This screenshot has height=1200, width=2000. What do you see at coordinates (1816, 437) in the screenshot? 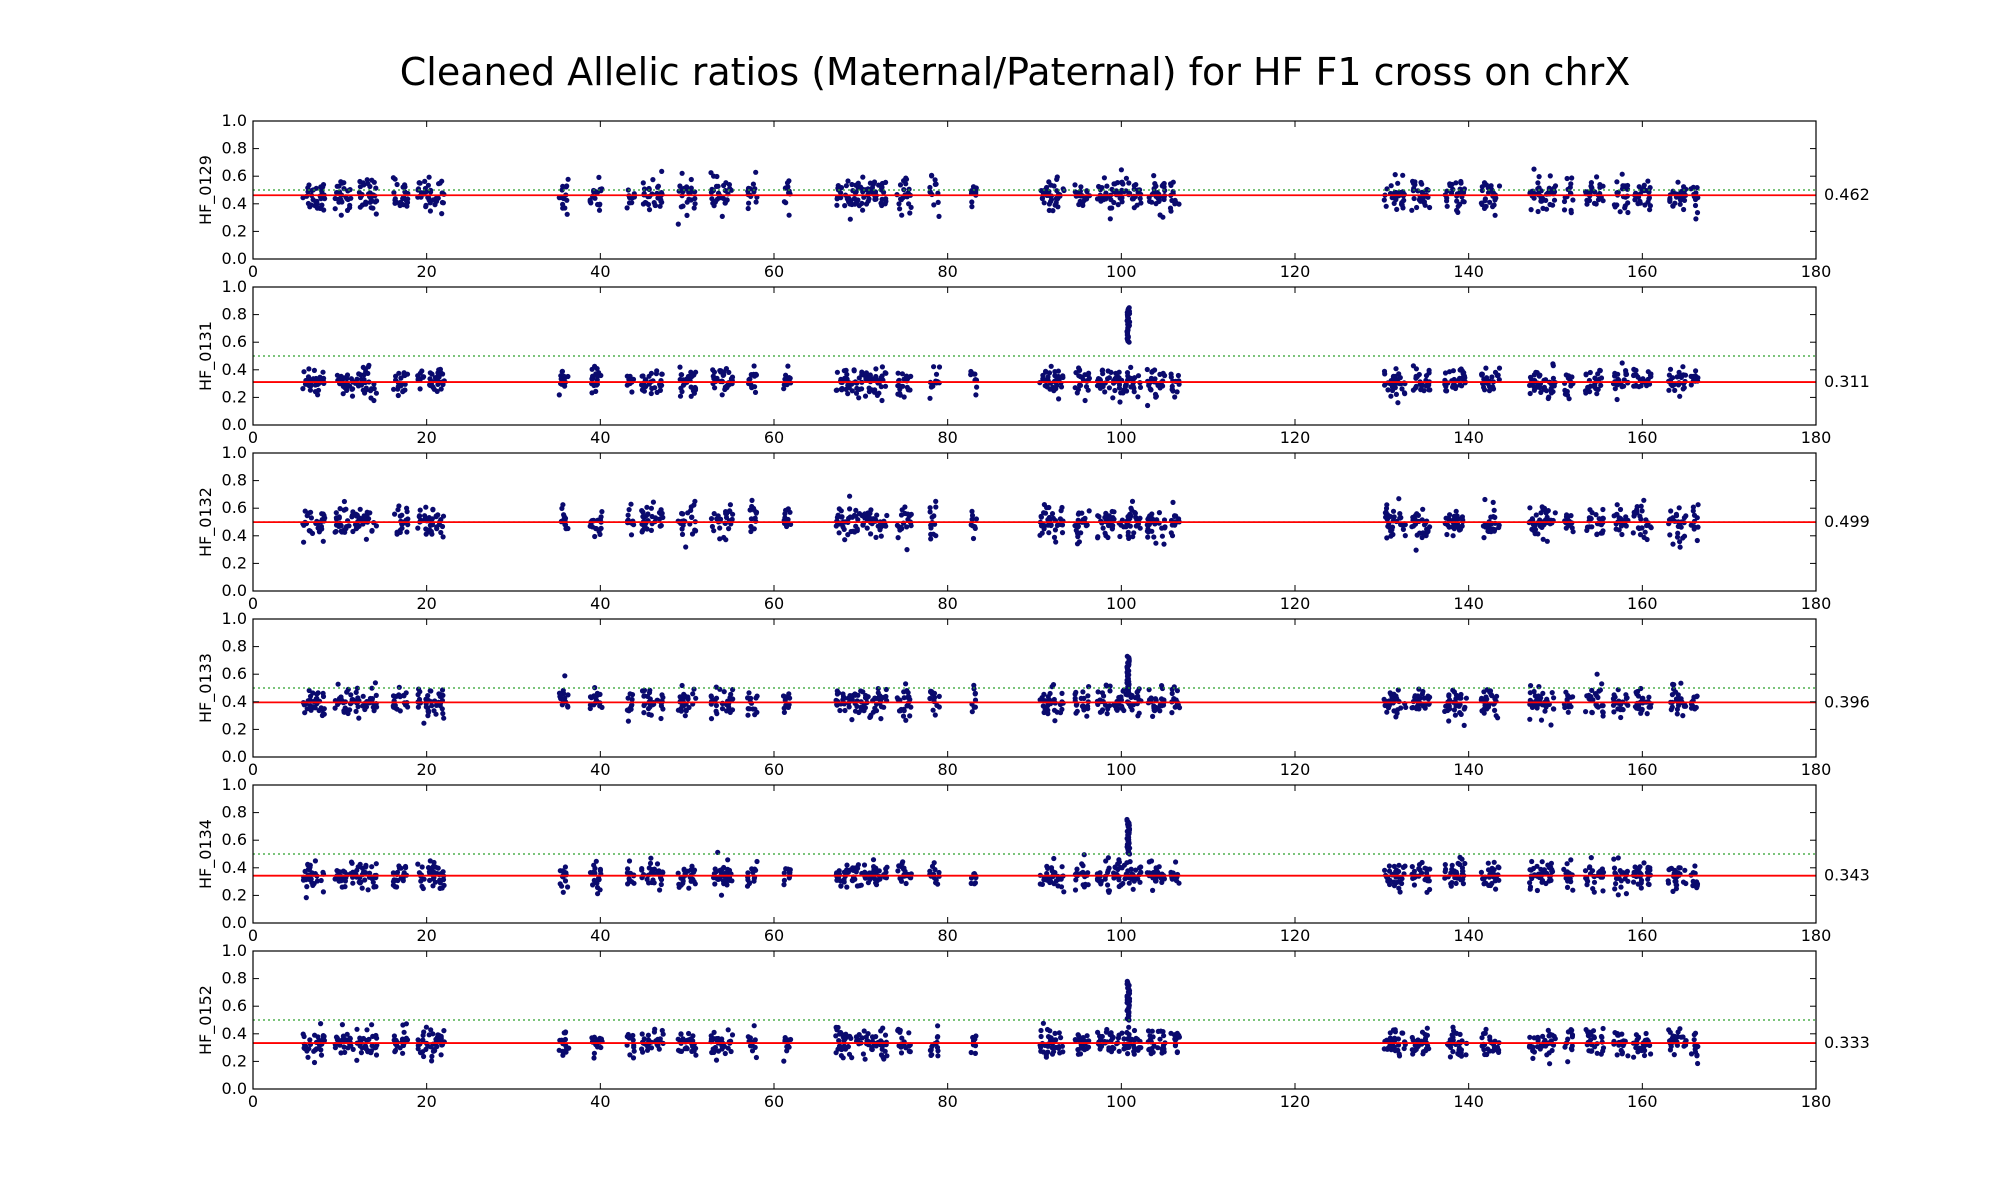
I see `x-tick-label: 180` at bounding box center [1816, 437].